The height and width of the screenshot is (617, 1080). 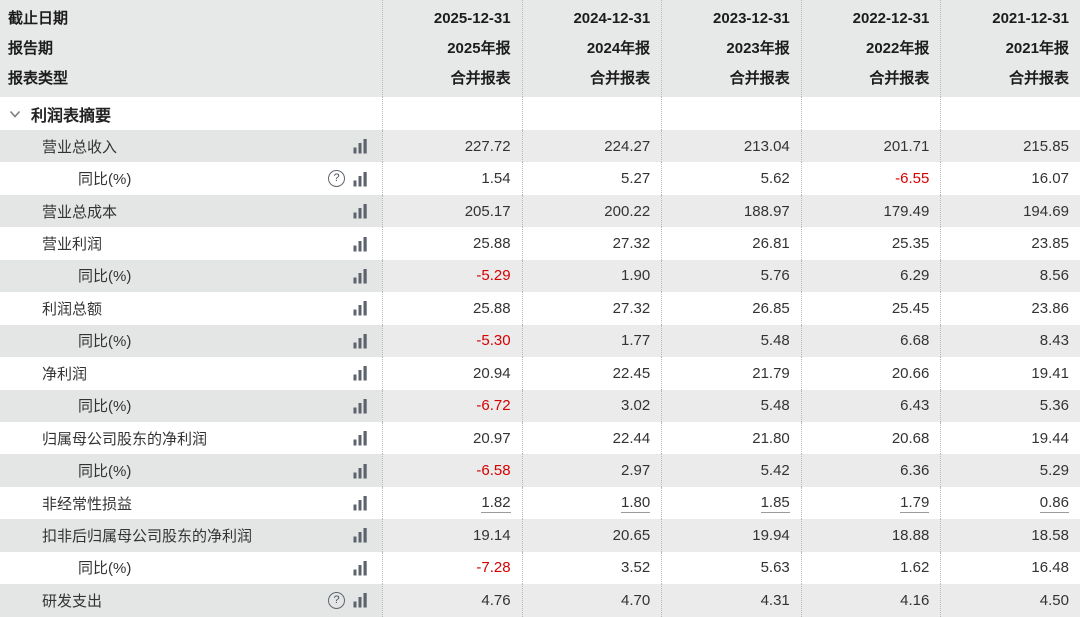 What do you see at coordinates (496, 179) in the screenshot?
I see `metric-value: 1.54` at bounding box center [496, 179].